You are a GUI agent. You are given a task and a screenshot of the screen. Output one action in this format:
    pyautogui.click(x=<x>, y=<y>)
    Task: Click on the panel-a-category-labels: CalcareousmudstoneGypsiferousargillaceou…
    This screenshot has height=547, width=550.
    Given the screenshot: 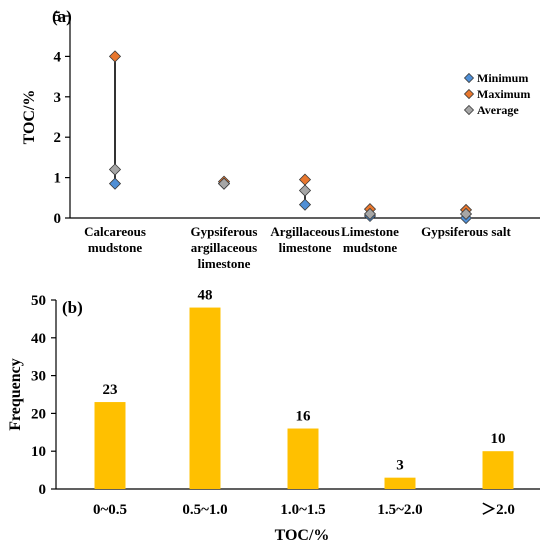 What is the action you would take?
    pyautogui.click(x=297, y=247)
    